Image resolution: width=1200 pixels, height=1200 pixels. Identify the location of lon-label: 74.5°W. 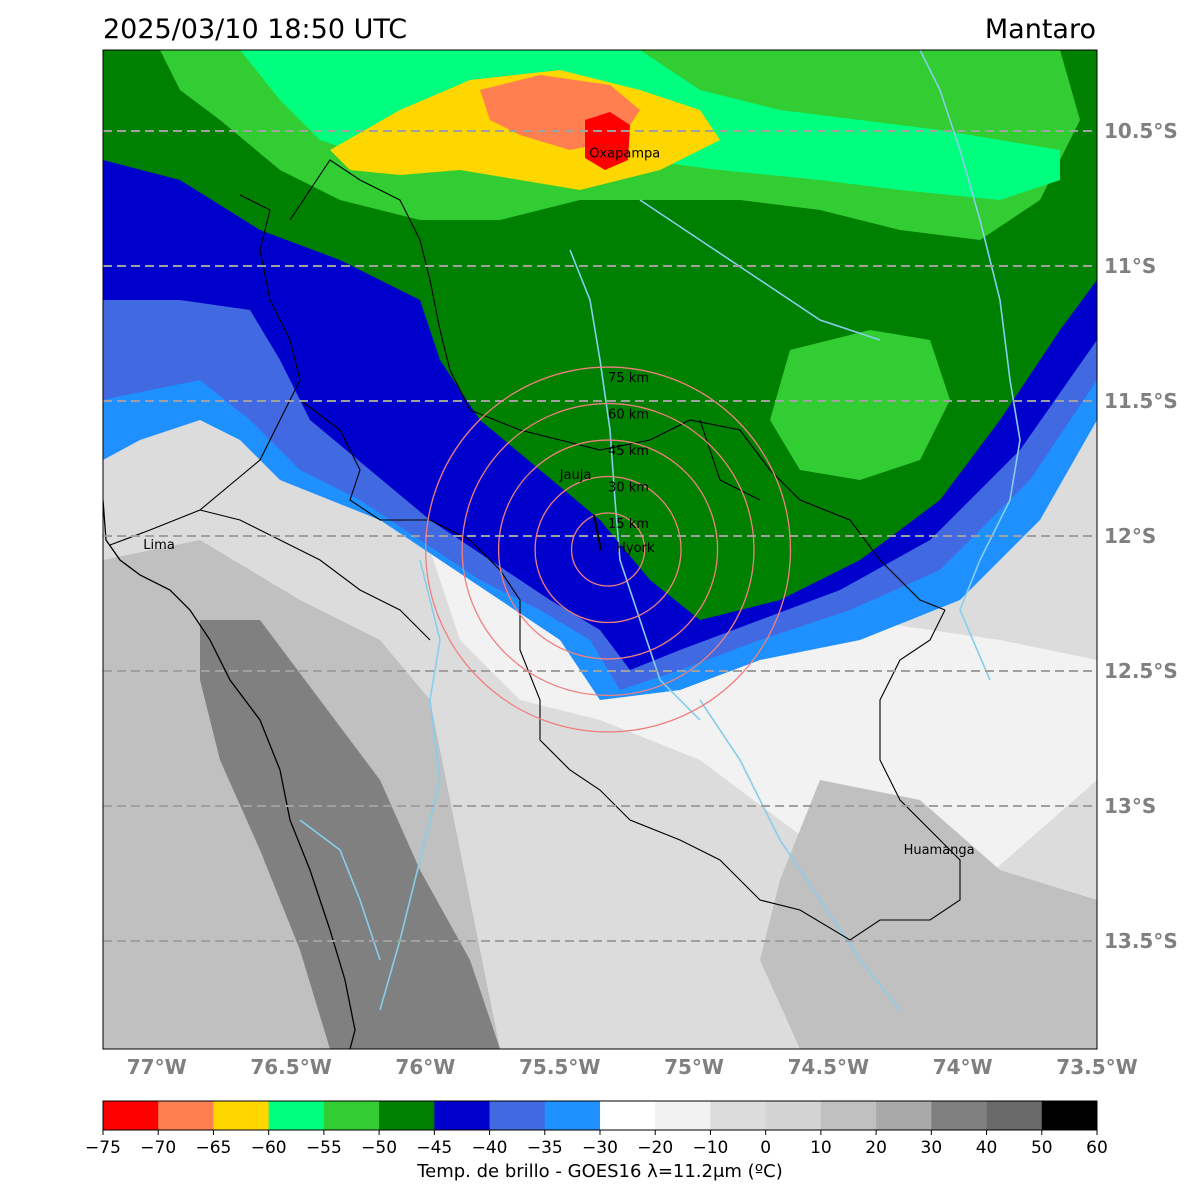
(828, 1067).